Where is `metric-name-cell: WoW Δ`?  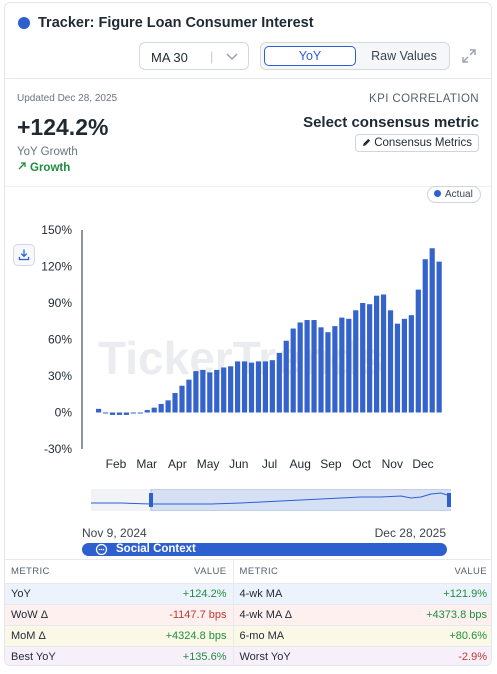 metric-name-cell: WoW Δ is located at coordinates (54, 615).